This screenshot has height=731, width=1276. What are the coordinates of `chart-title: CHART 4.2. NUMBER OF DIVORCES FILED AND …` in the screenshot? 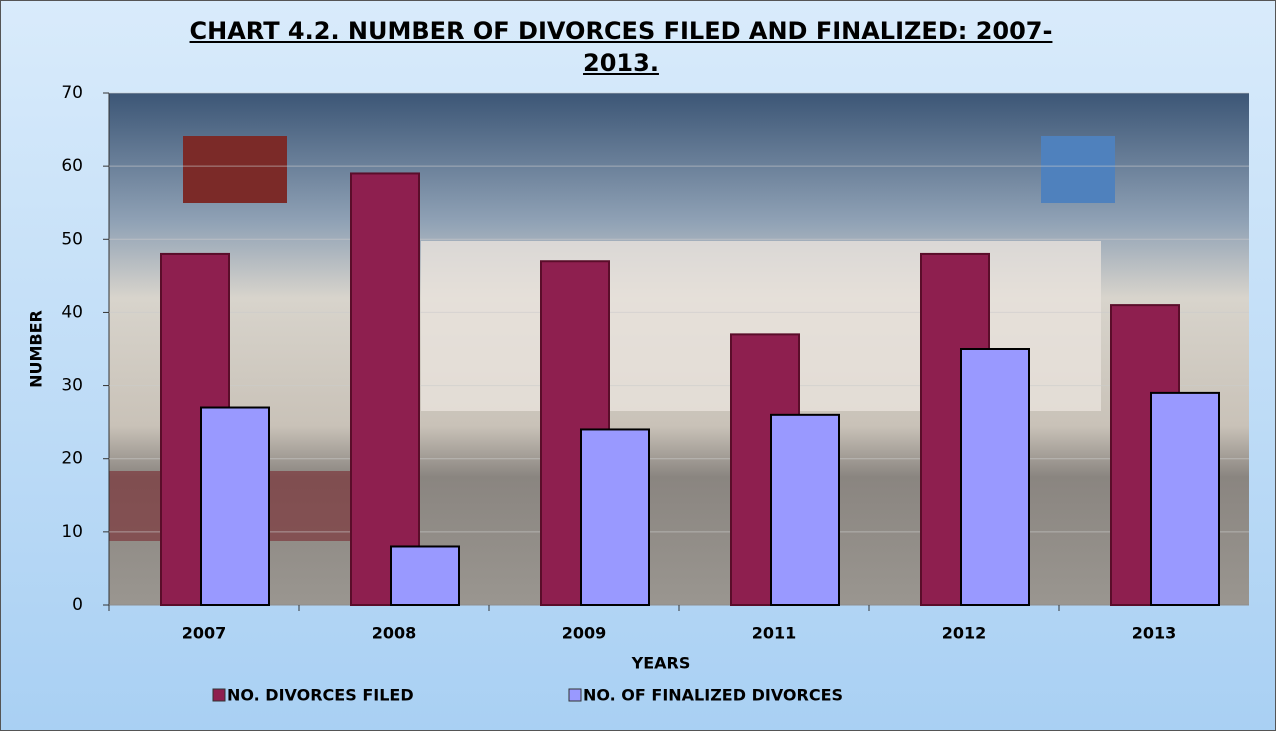 It's located at (621, 47).